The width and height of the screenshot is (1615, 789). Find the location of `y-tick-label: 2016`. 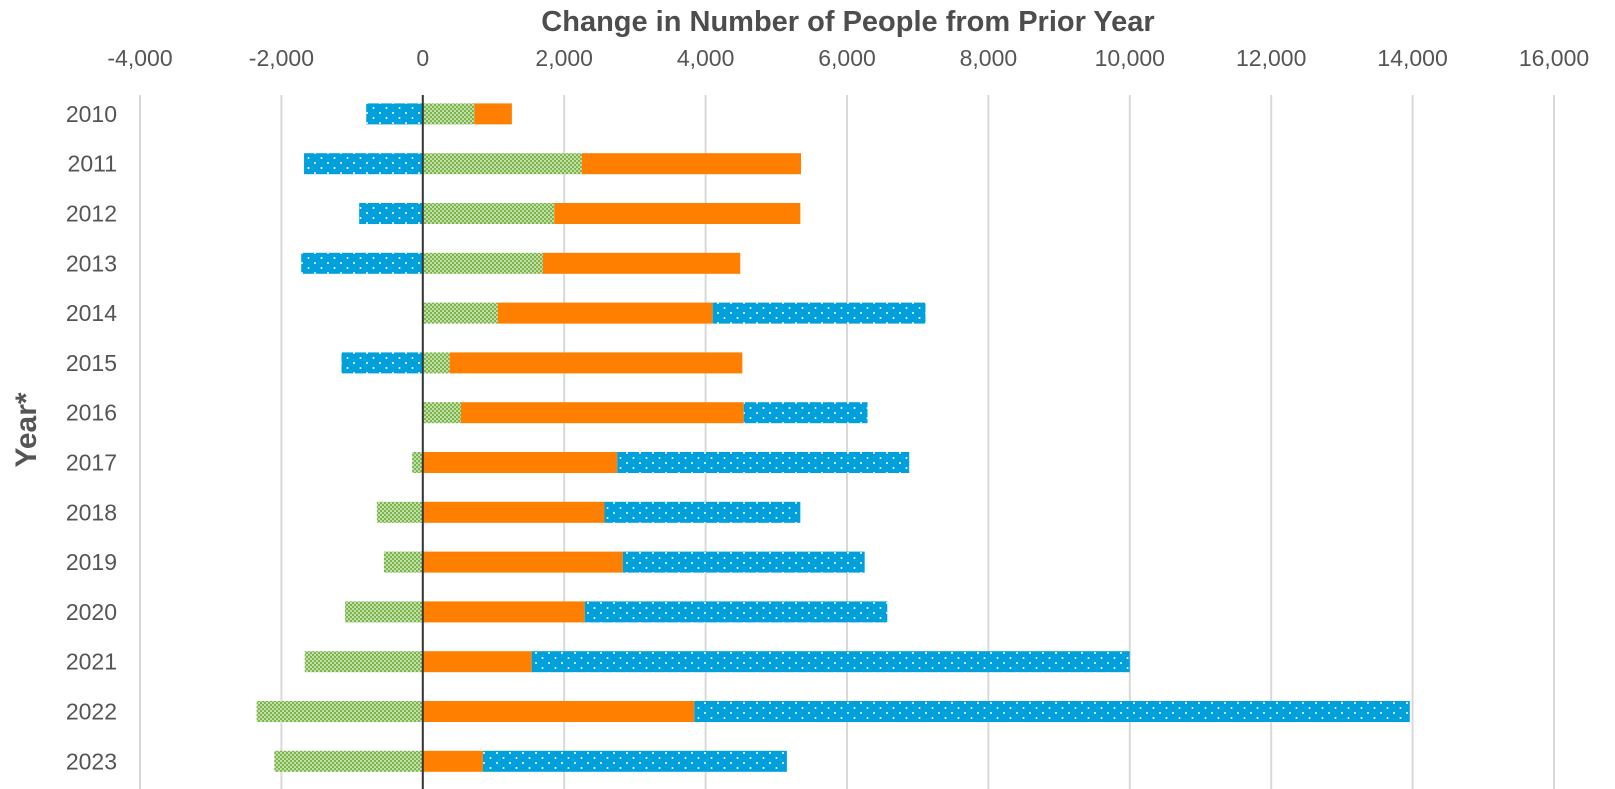

y-tick-label: 2016 is located at coordinates (91, 413).